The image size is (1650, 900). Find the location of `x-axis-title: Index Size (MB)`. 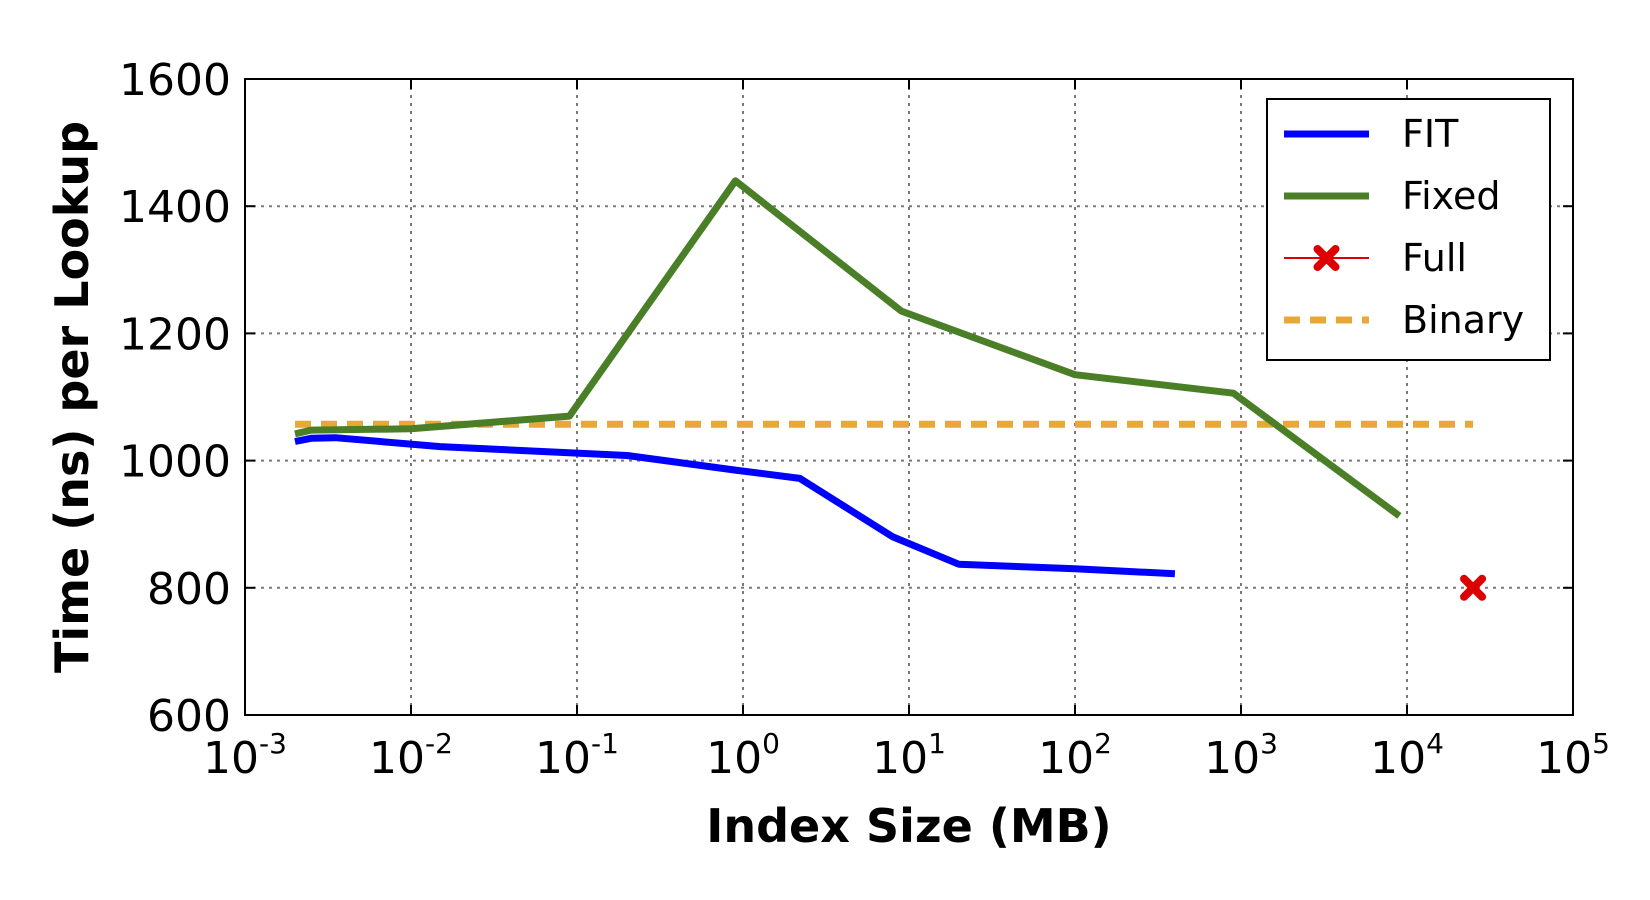

x-axis-title: Index Size (MB) is located at coordinates (908, 826).